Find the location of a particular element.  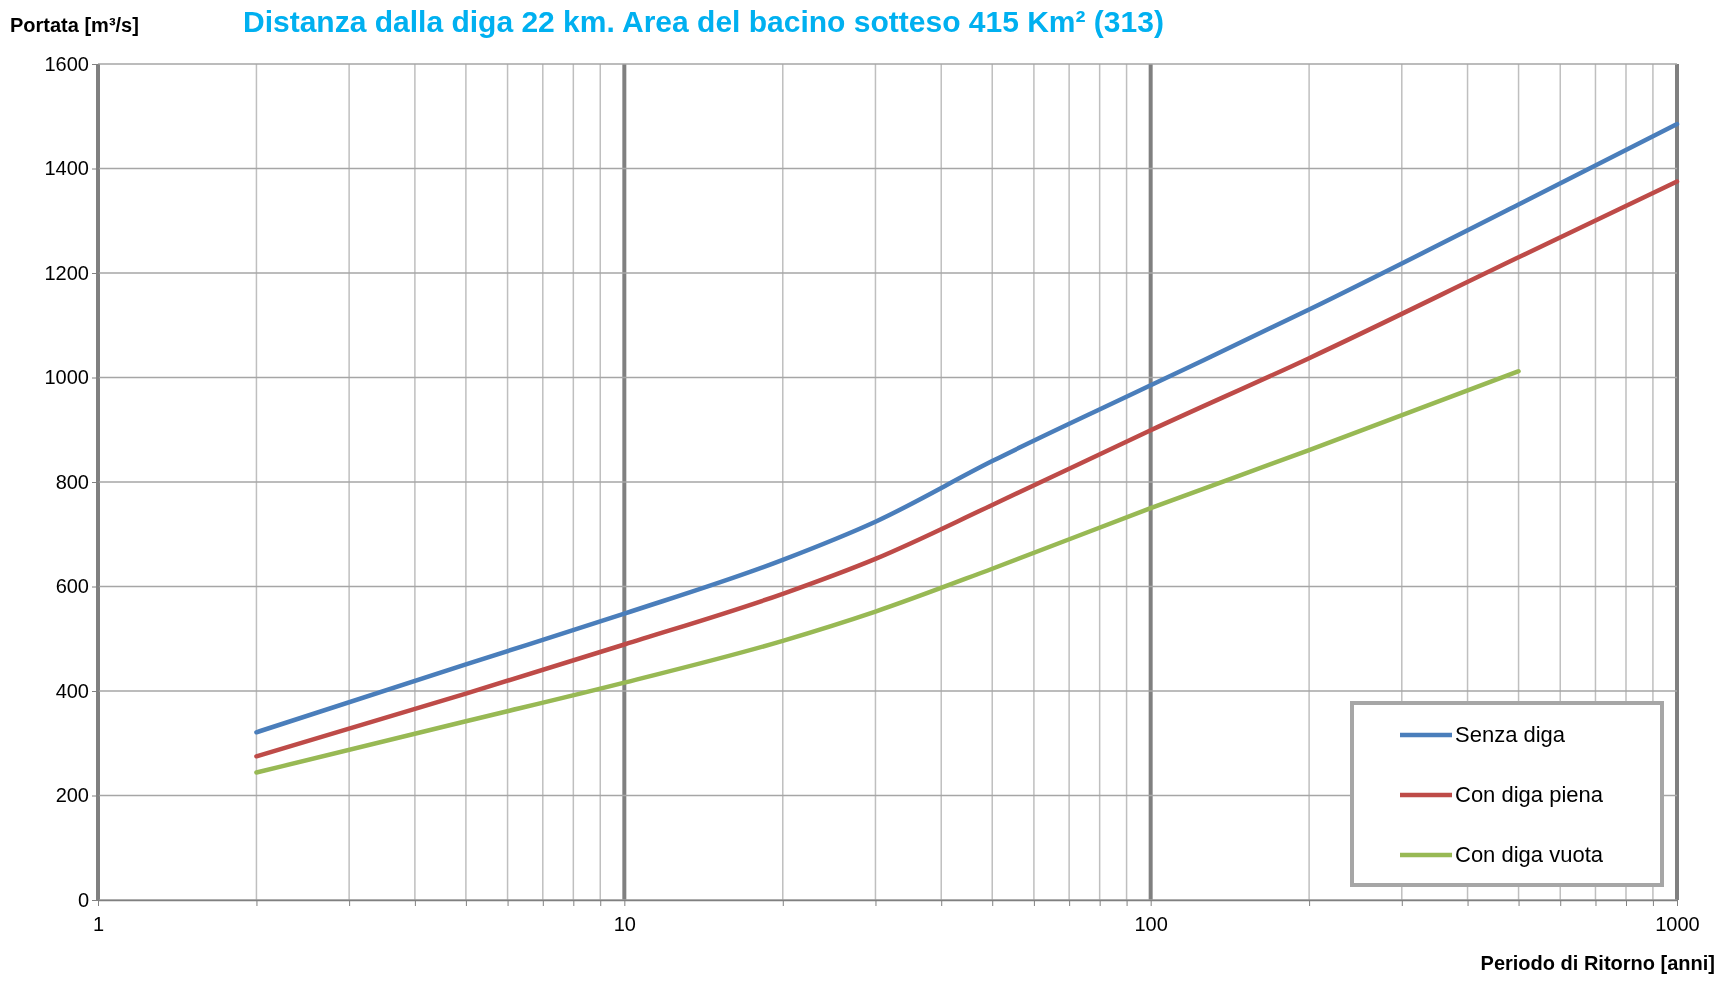

y-tick-label: 1600 is located at coordinates (66, 63).